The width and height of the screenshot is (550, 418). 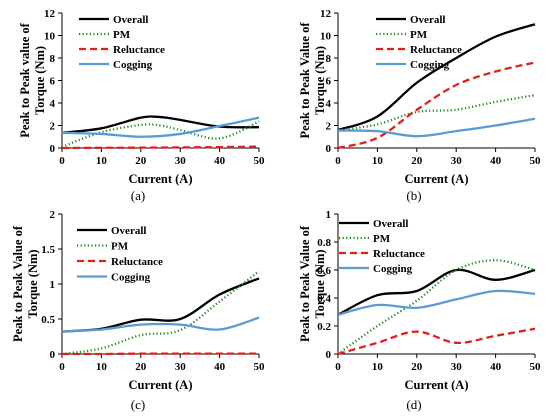 I want to click on y-tick-label: 0.4, so click(x=324, y=299).